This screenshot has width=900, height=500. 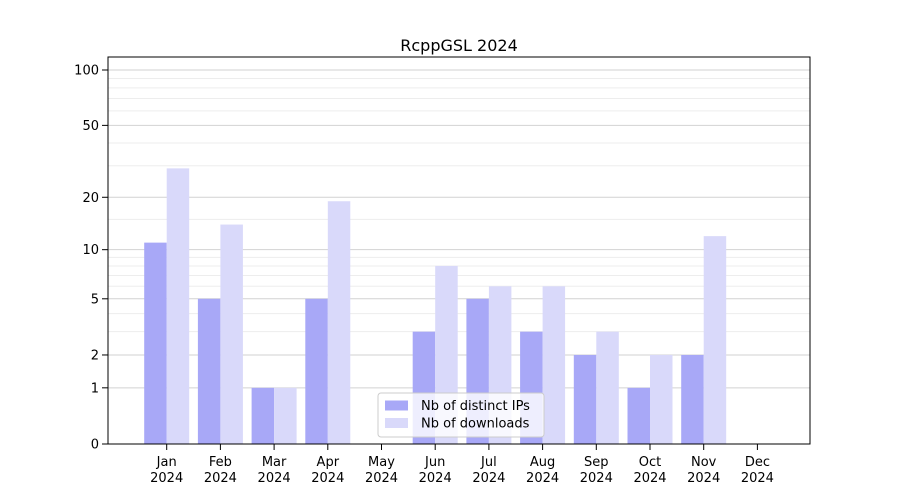 I want to click on bar-nov-ips, so click(x=692, y=399).